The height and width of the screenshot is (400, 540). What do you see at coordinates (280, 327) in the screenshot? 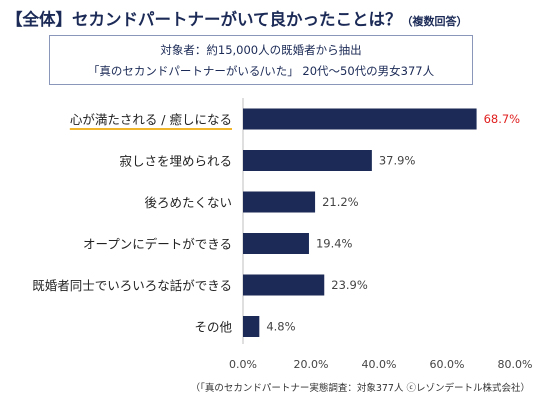
I see `value-label: 4.8%` at bounding box center [280, 327].